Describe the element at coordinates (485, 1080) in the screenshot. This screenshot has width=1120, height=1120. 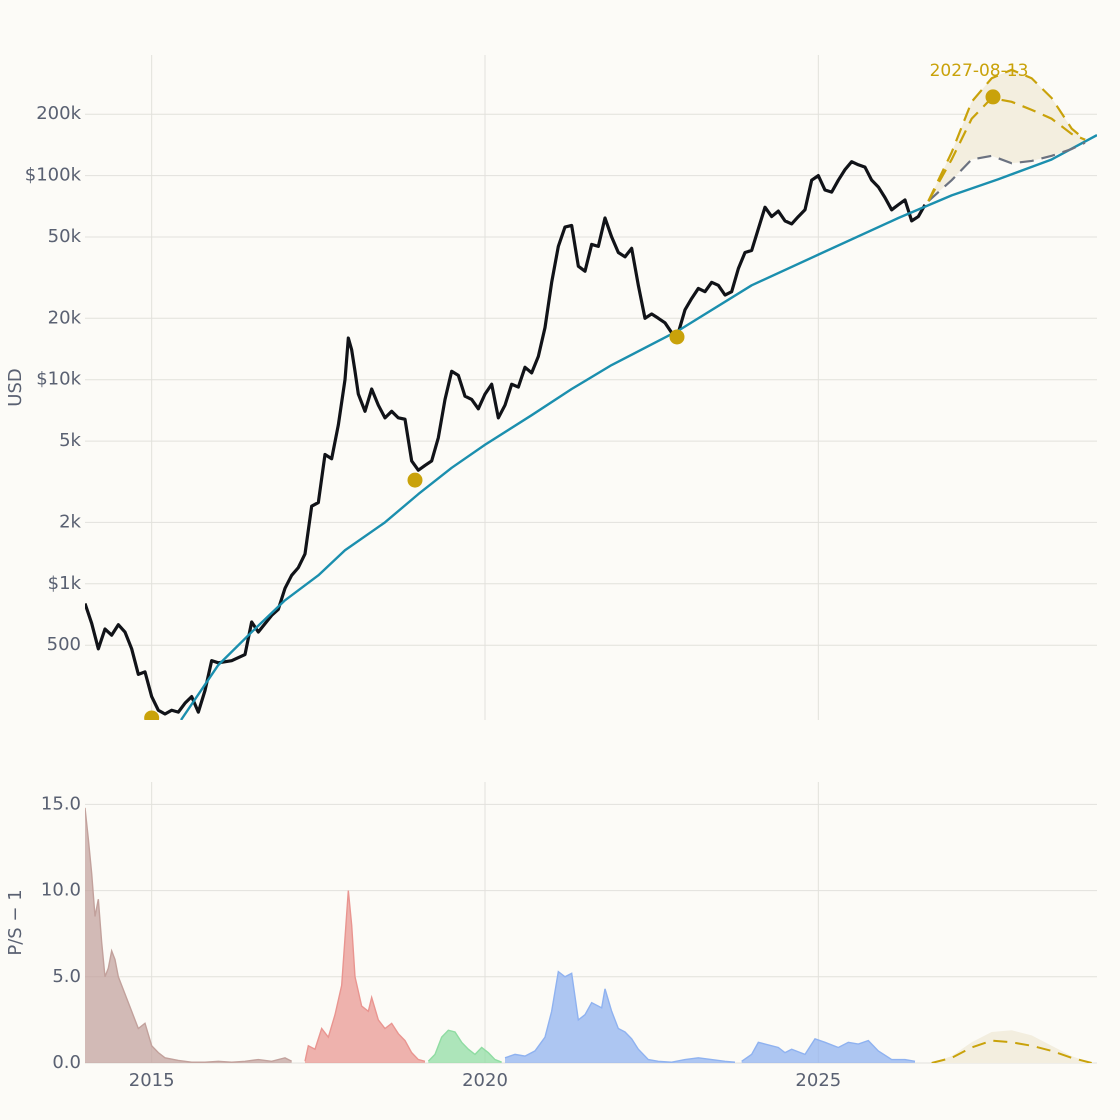
I see `x-tick-label: 2020` at that location.